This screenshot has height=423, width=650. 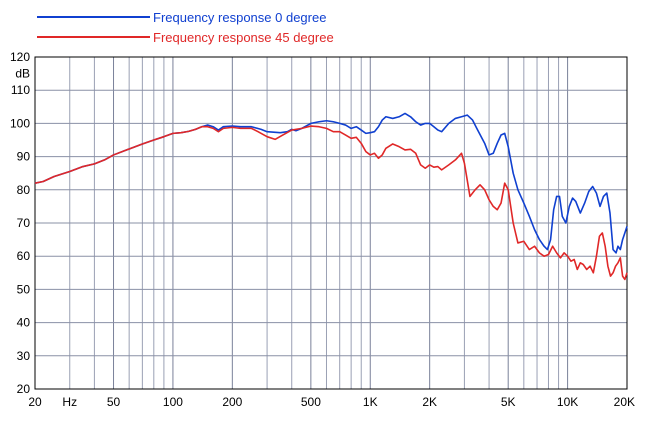 What do you see at coordinates (624, 402) in the screenshot?
I see `x-tick-label: 20K` at bounding box center [624, 402].